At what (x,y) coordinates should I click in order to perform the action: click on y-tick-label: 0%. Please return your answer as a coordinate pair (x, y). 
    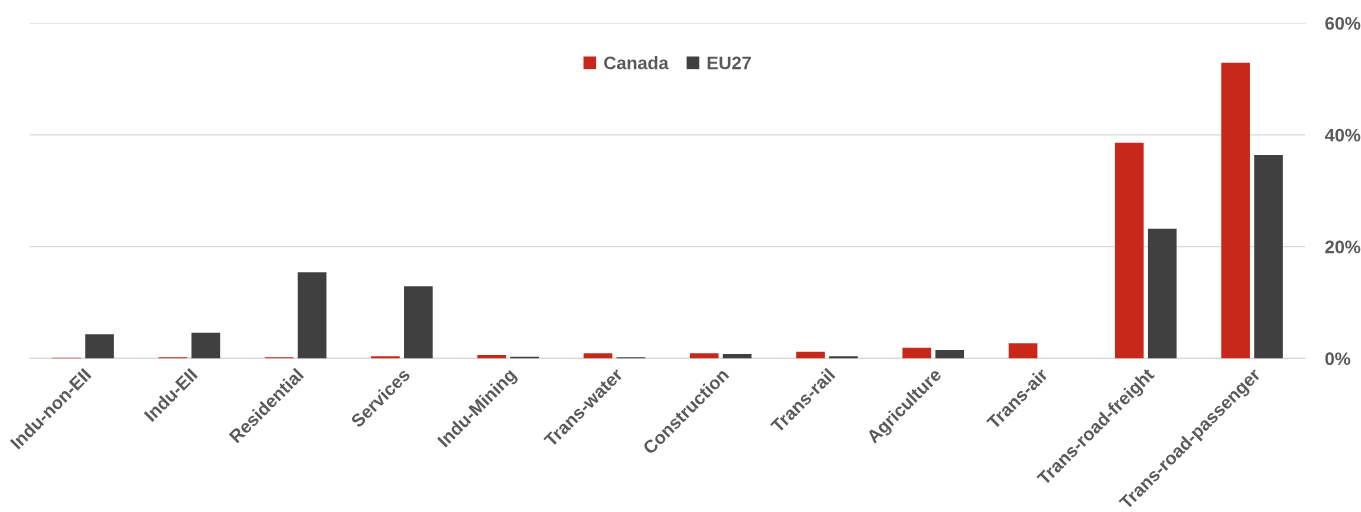
    Looking at the image, I should click on (1338, 359).